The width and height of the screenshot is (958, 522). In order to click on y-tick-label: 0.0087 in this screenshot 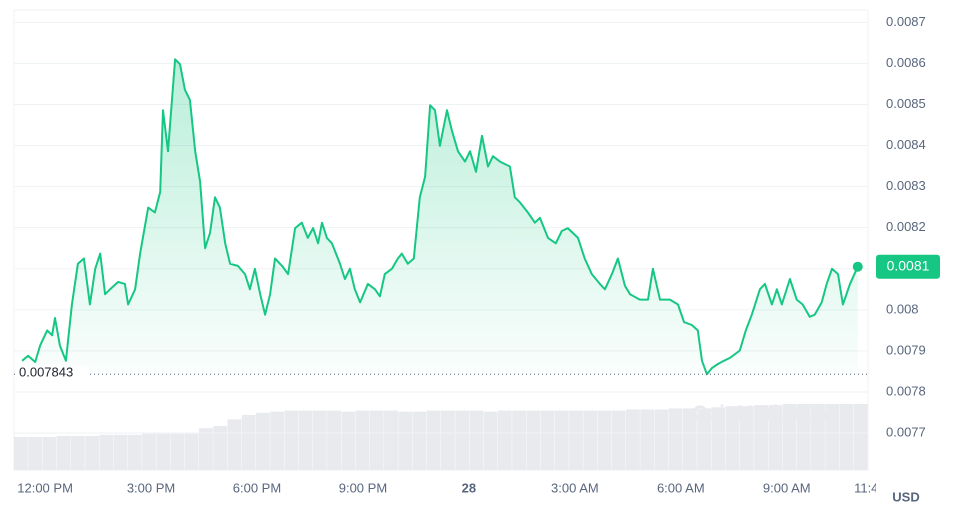, I will do `click(906, 21)`.